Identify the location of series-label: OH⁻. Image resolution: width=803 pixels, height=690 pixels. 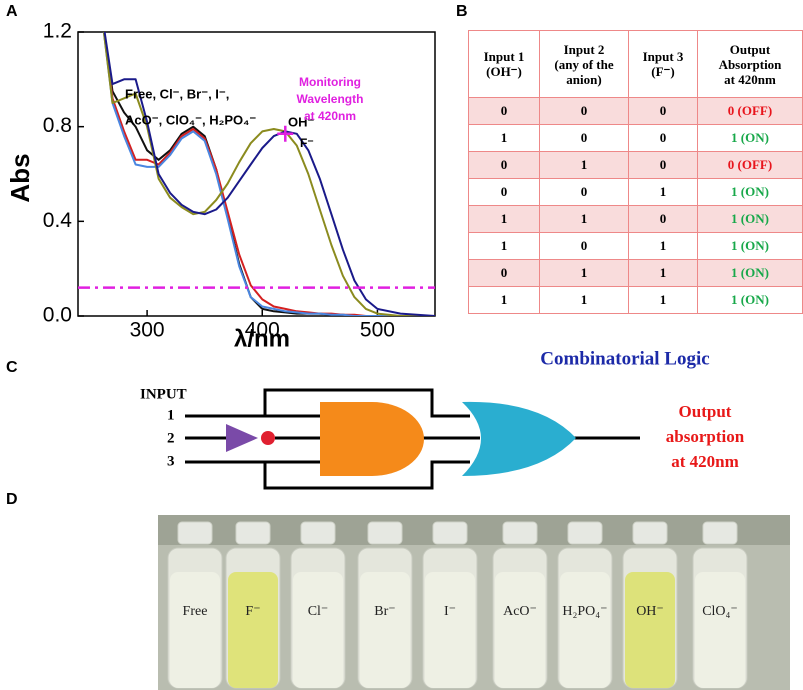
(301, 121).